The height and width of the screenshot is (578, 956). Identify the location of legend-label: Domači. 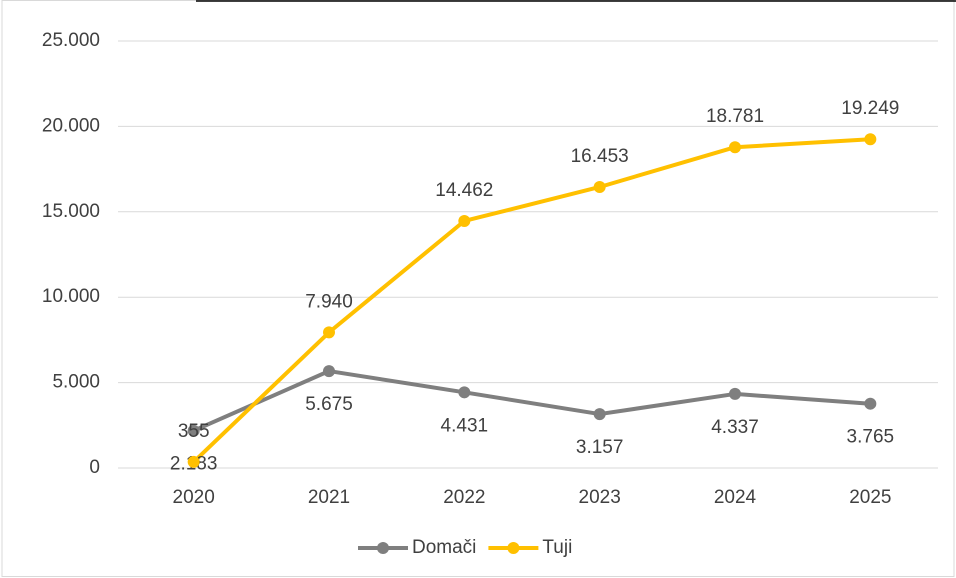
(444, 547).